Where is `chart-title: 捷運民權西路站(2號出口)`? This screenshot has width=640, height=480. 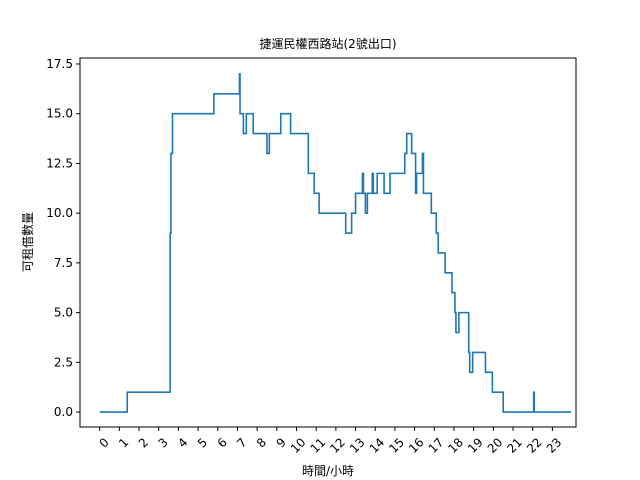
chart-title: 捷運民權西路站(2號出口) is located at coordinates (328, 43).